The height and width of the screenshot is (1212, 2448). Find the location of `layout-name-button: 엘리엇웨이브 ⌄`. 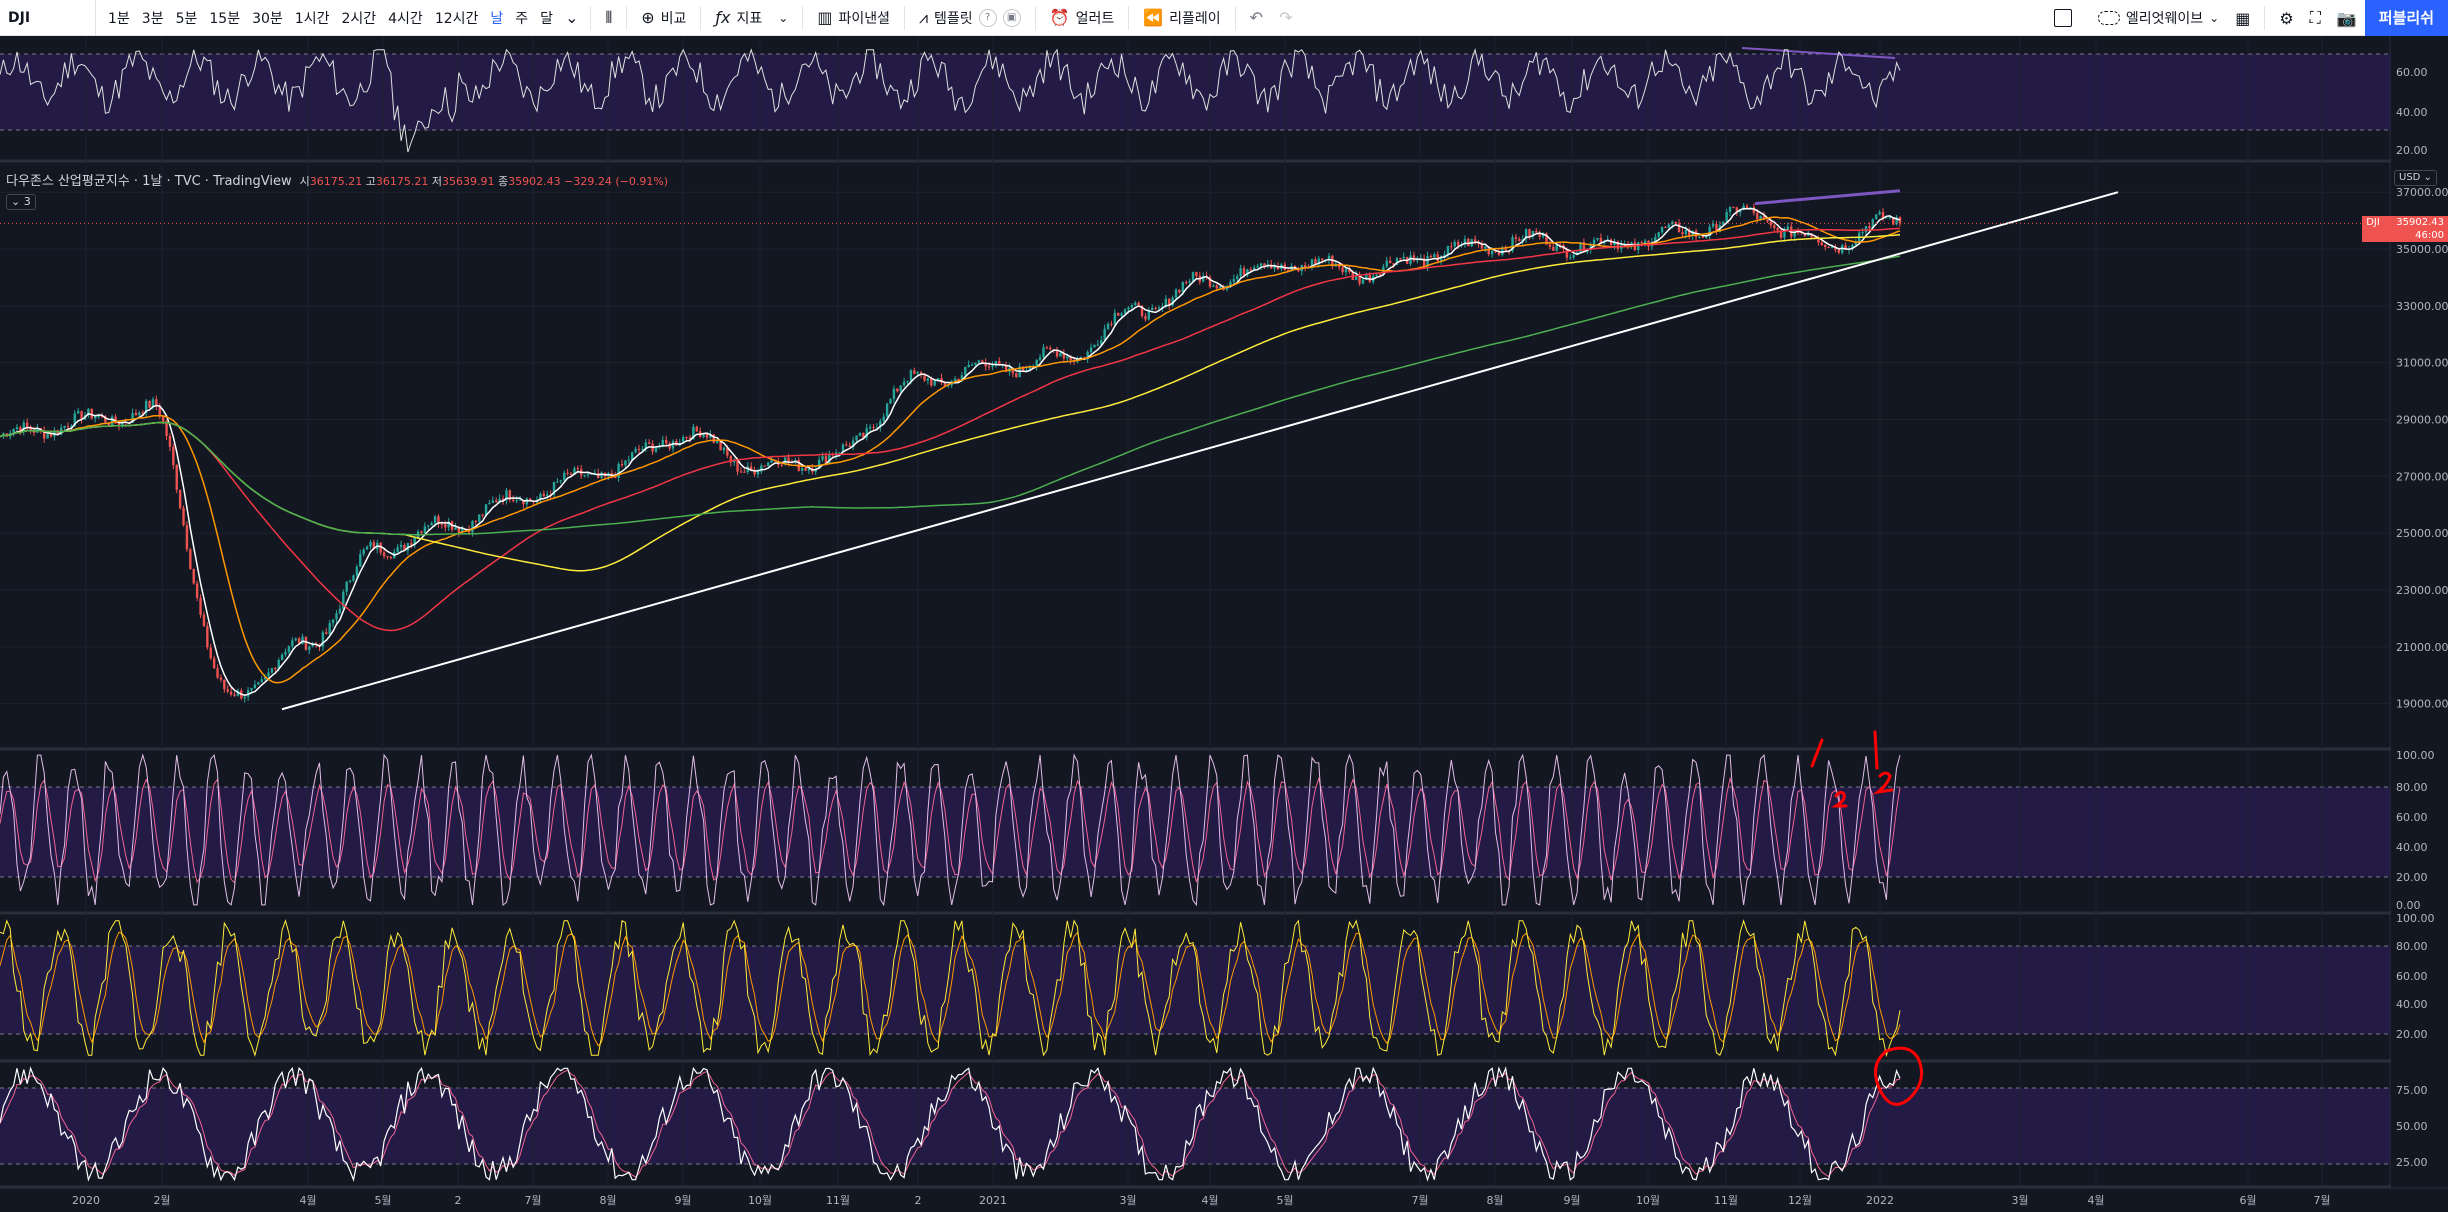

layout-name-button: 엘리엇웨이브 ⌄ is located at coordinates (2158, 18).